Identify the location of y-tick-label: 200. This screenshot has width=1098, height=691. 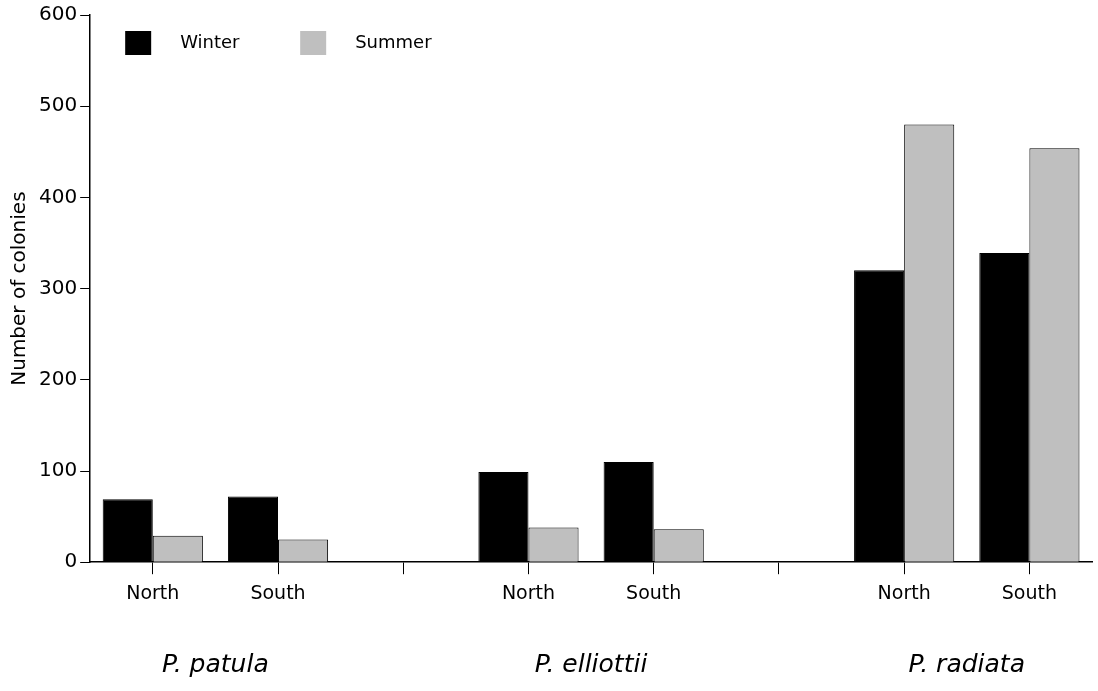
(58, 378).